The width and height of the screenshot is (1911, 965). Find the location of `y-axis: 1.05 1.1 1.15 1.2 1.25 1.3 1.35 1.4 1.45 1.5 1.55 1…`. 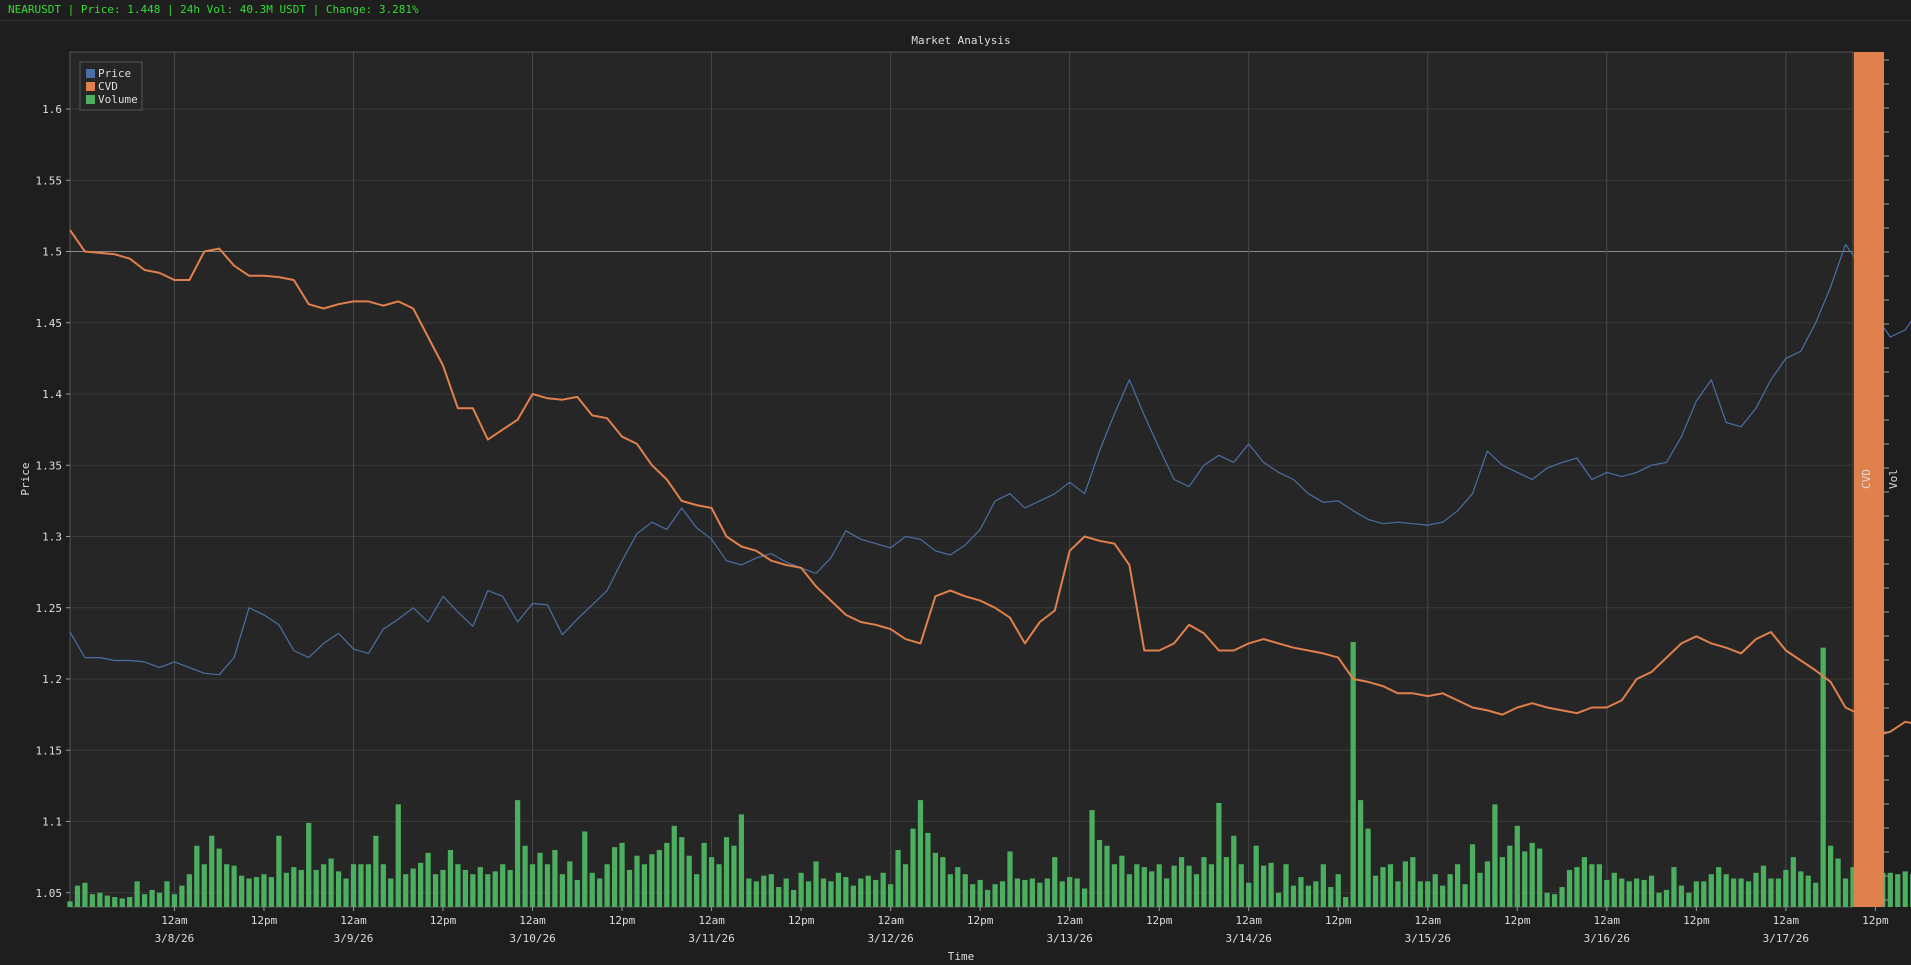

y-axis: 1.05 1.1 1.15 1.2 1.25 1.3 1.35 1.4 1.45 1.5 1.55 1… is located at coordinates (53, 501).